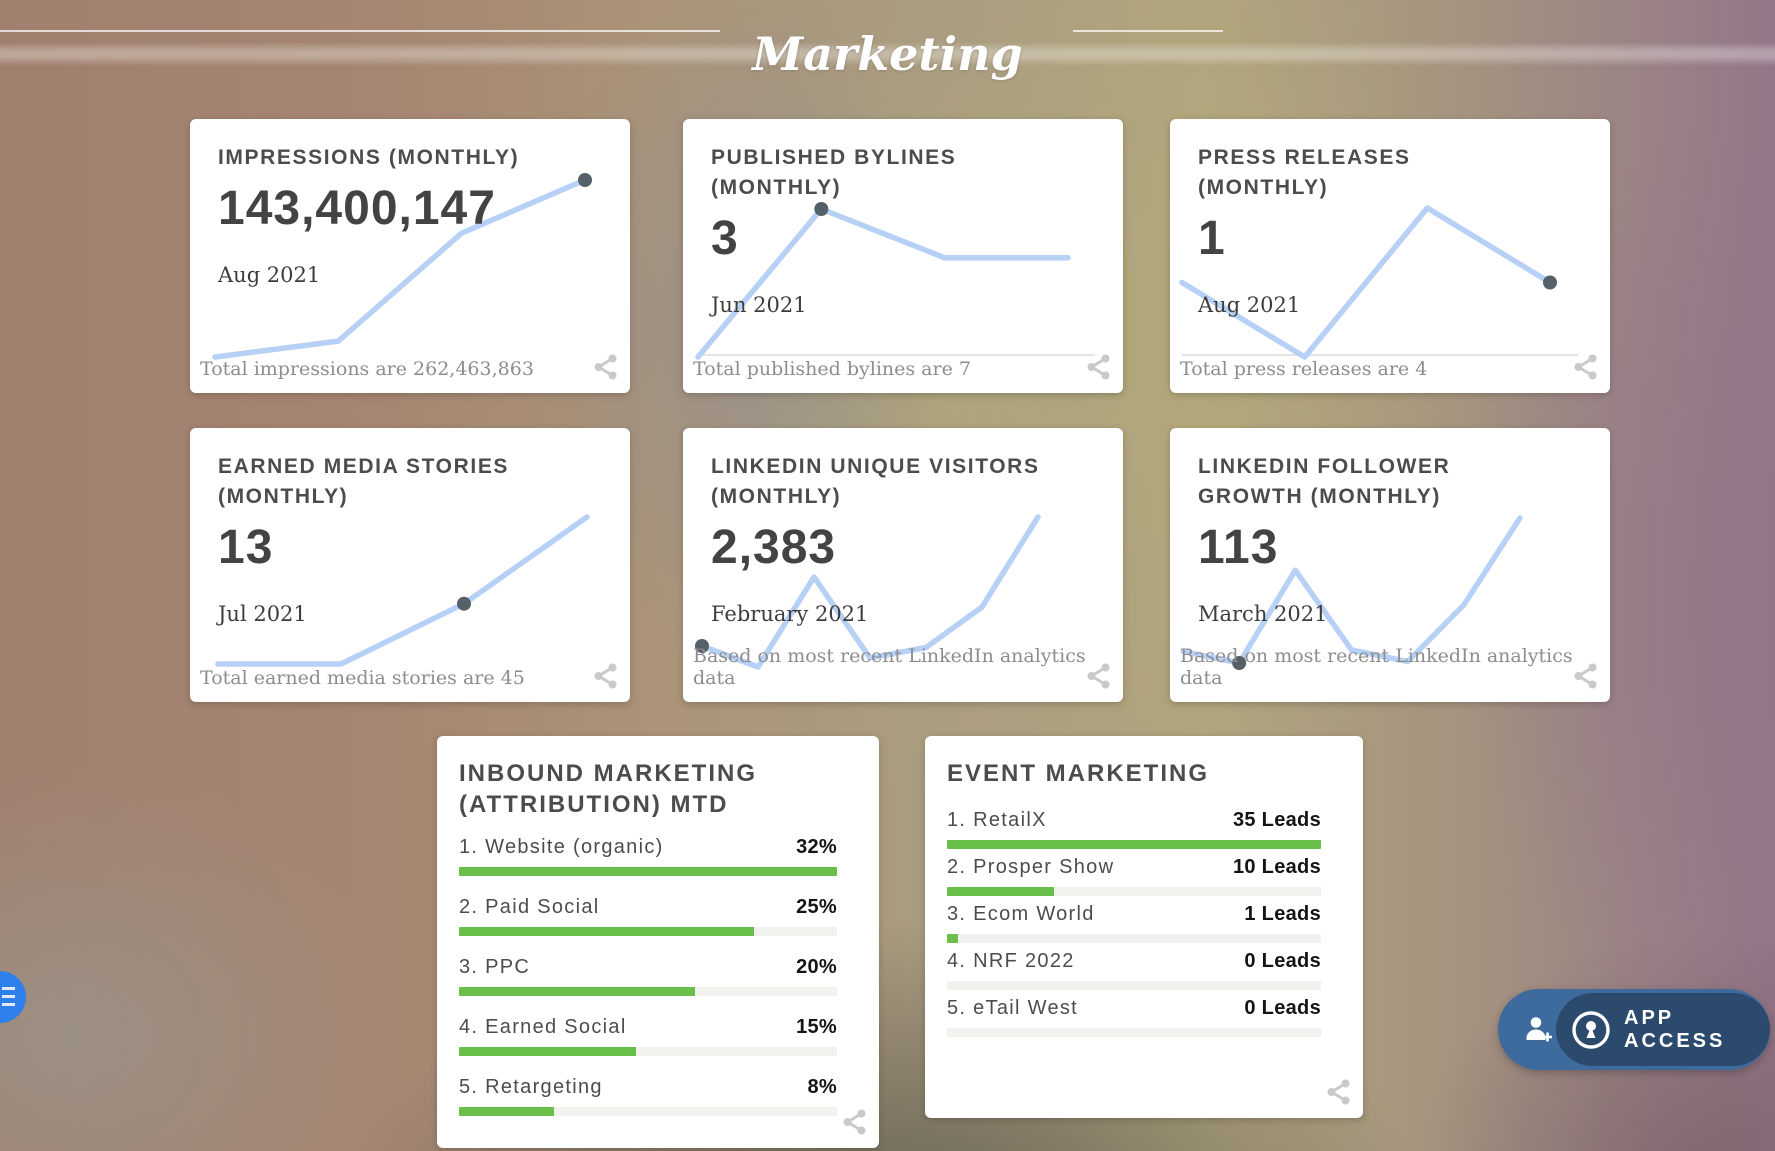 The image size is (1775, 1151). I want to click on list-item: 3. Ecom World 1 Leads, so click(1134, 923).